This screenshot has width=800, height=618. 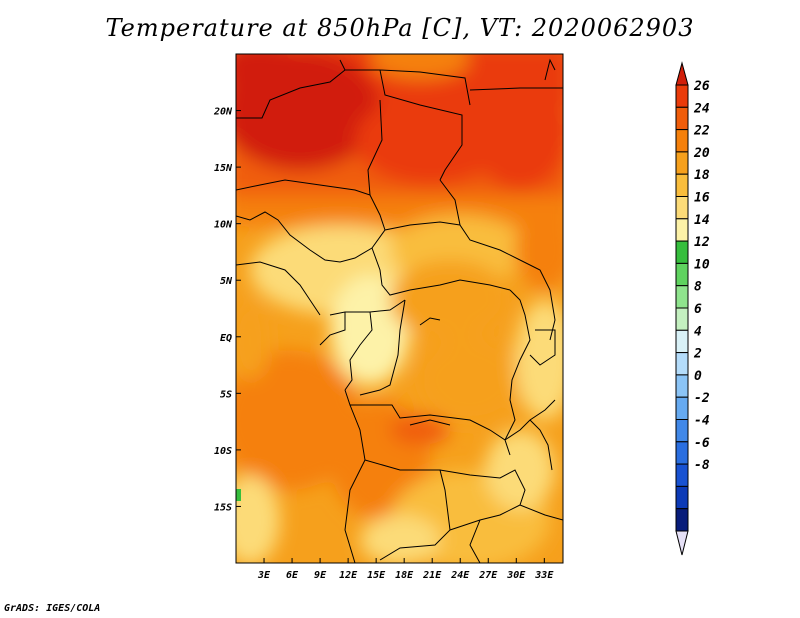 What do you see at coordinates (404, 575) in the screenshot?
I see `lon-tick-label: 18E` at bounding box center [404, 575].